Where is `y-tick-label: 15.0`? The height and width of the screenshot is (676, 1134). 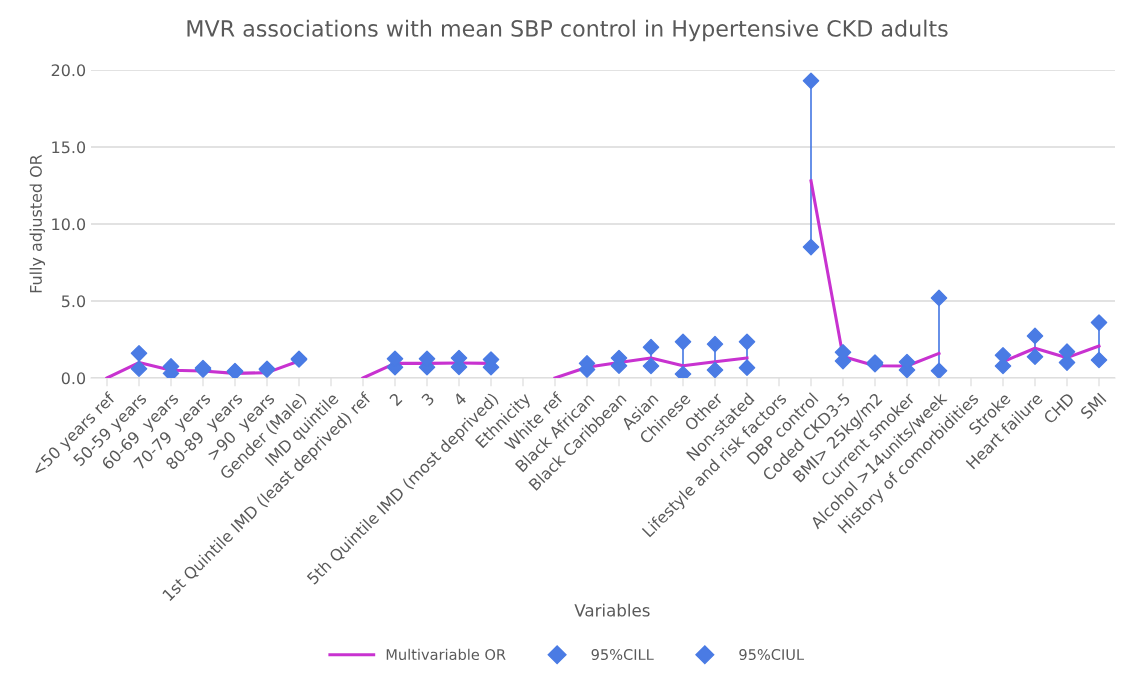
y-tick-label: 15.0 is located at coordinates (69, 147).